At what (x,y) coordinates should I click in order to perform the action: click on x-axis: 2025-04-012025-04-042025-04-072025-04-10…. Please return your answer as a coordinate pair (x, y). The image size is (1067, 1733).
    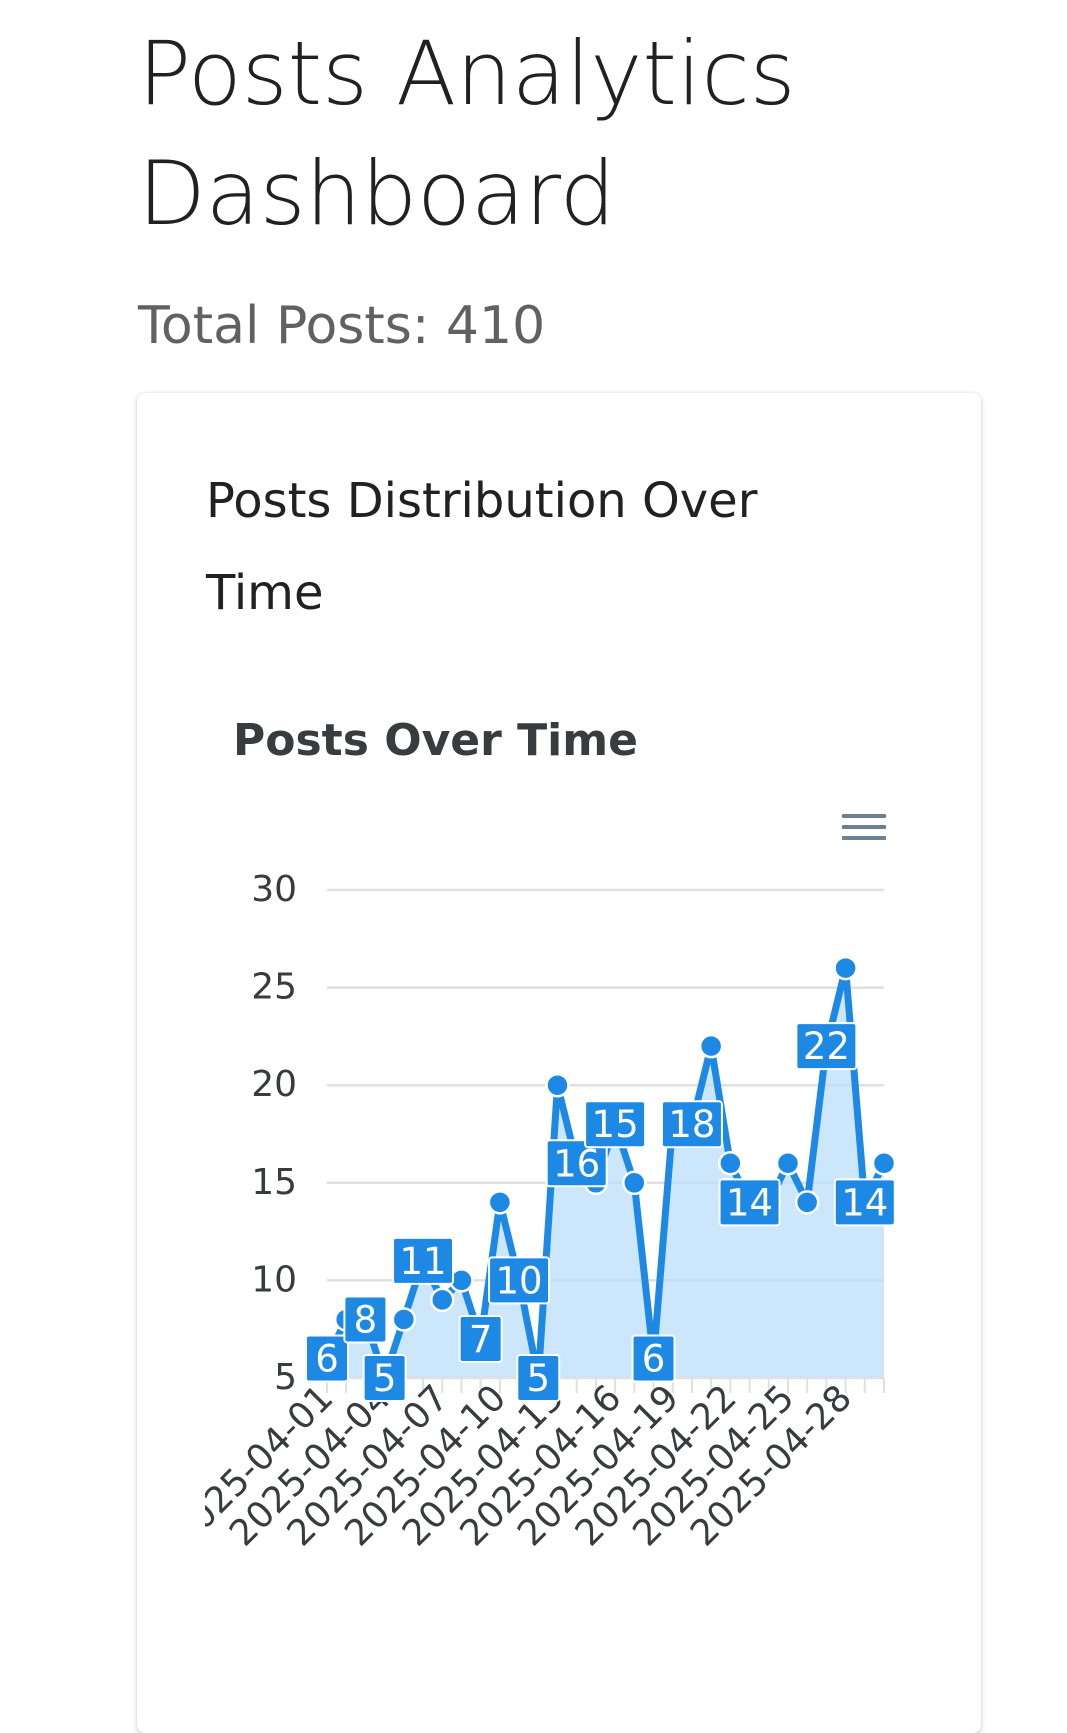
    Looking at the image, I should click on (545, 1465).